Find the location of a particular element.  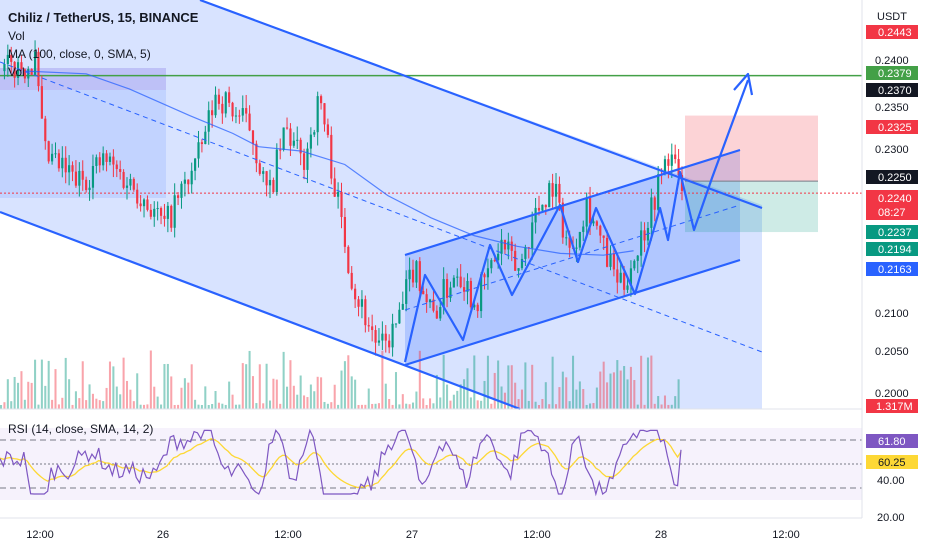

svg-text: 0.2325 is located at coordinates (895, 128).